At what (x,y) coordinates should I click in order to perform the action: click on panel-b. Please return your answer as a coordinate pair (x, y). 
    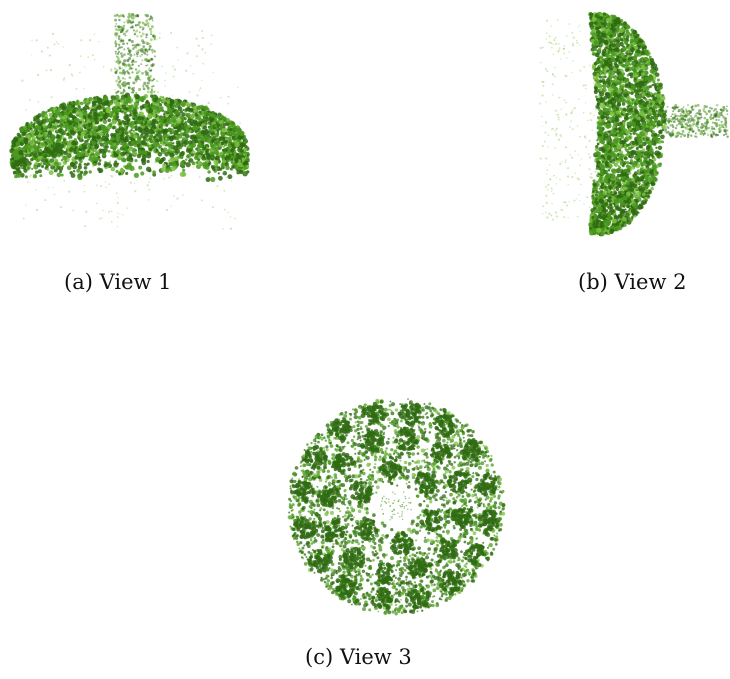
    Looking at the image, I should click on (630, 120).